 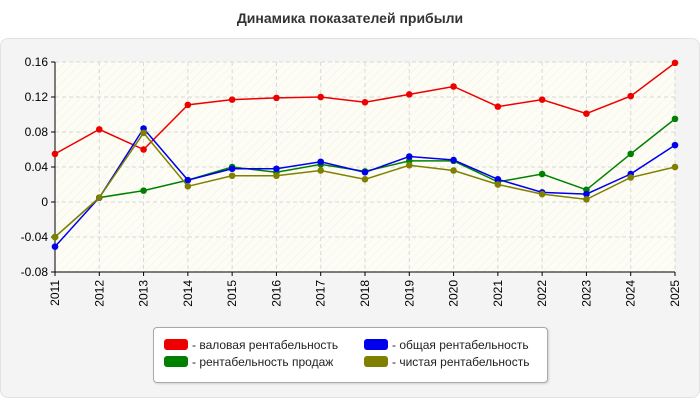 I want to click on chart-title: Динамика показателей прибыли, so click(x=350, y=18).